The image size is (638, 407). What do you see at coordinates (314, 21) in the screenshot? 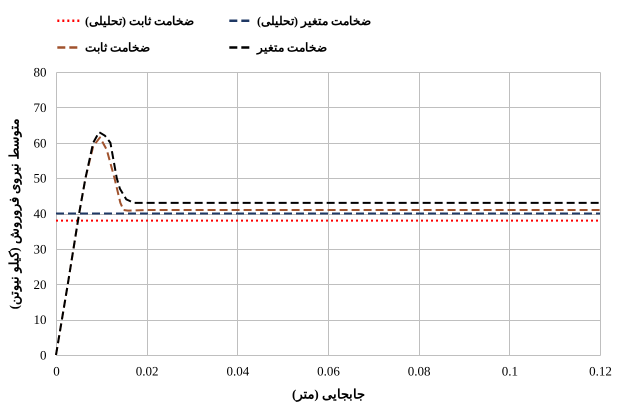
I see `legend-label: ضخامت متغیر (تحلیلی)` at bounding box center [314, 21].